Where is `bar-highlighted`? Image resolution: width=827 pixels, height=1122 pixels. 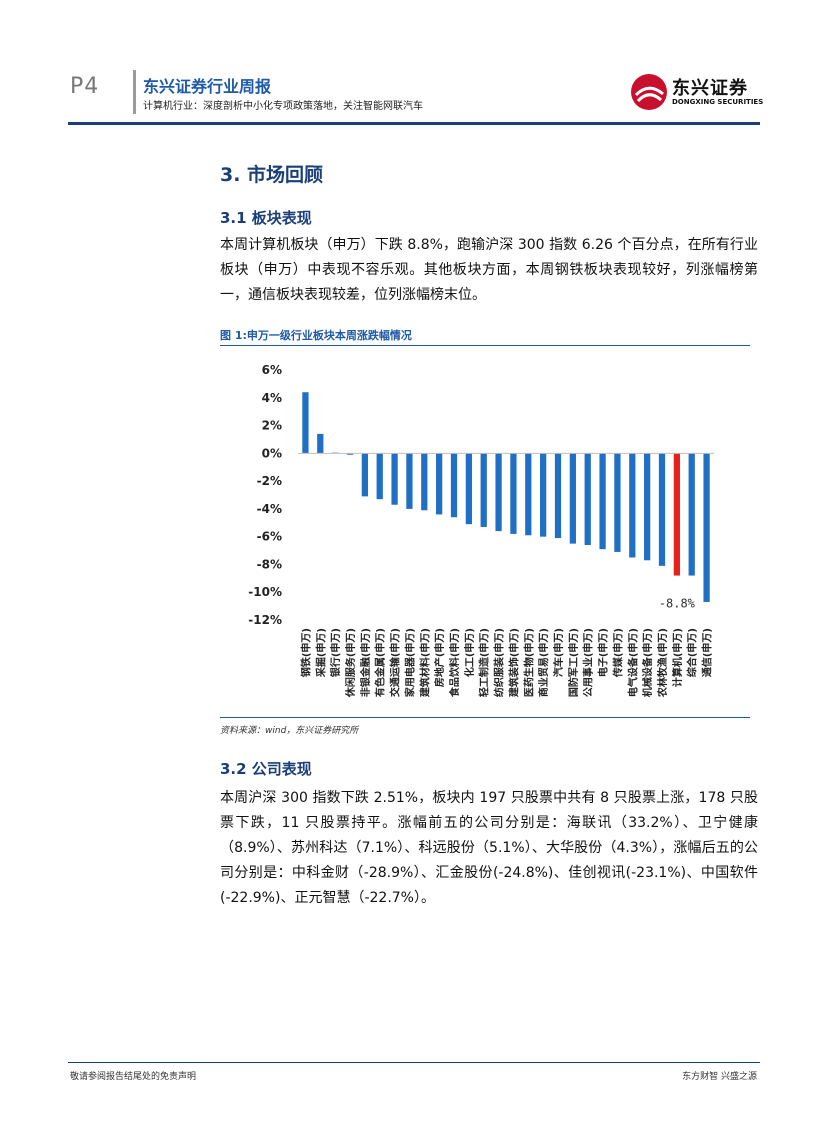 bar-highlighted is located at coordinates (676, 514).